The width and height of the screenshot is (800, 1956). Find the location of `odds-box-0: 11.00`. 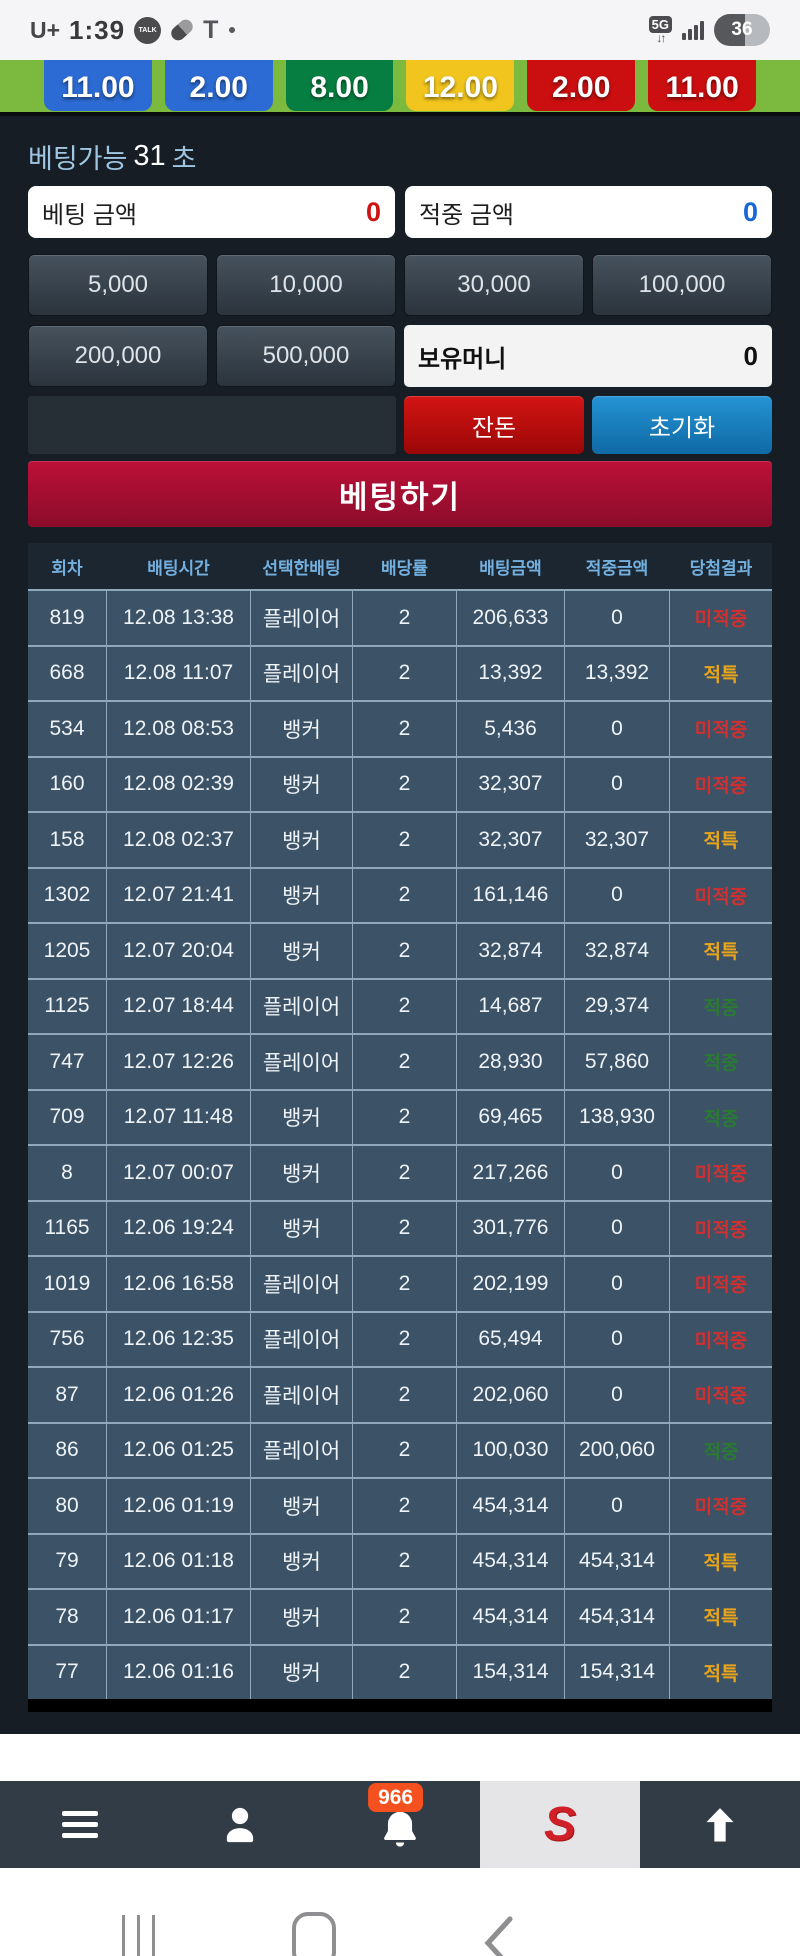

odds-box-0: 11.00 is located at coordinates (98, 85).